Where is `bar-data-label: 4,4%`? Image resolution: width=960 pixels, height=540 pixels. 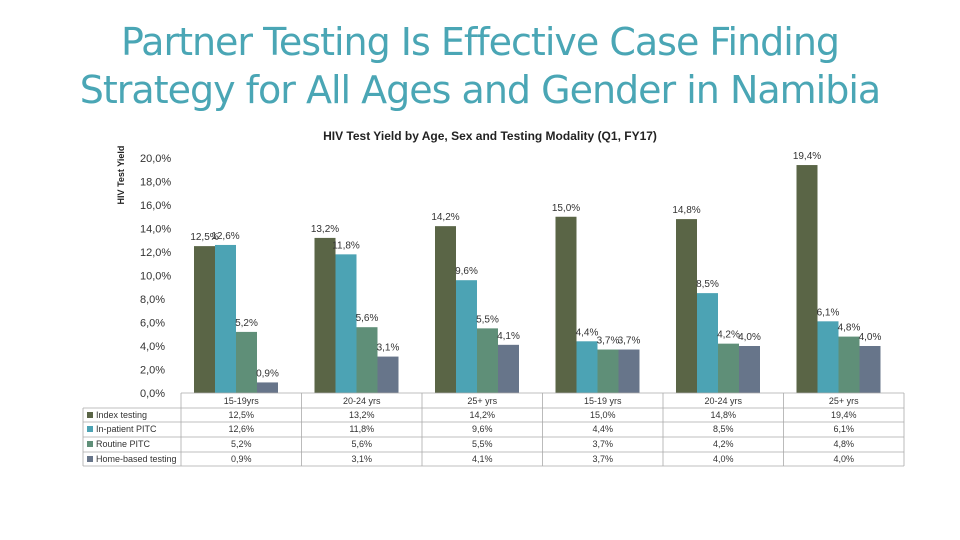
bar-data-label: 4,4% is located at coordinates (587, 332).